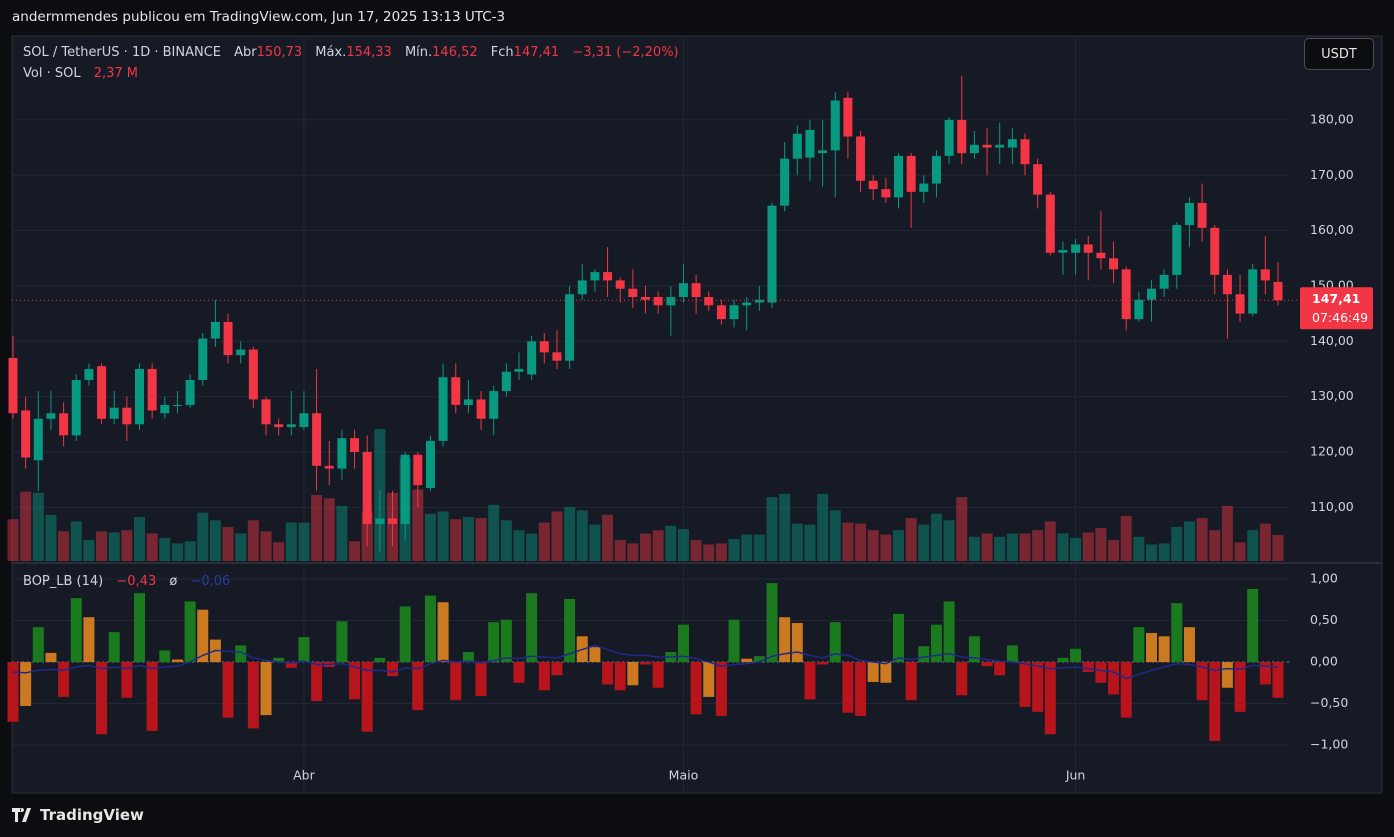 Image resolution: width=1394 pixels, height=837 pixels. Describe the element at coordinates (625, 52) in the screenshot. I see `change: −3,31 (−2,20%)` at that location.